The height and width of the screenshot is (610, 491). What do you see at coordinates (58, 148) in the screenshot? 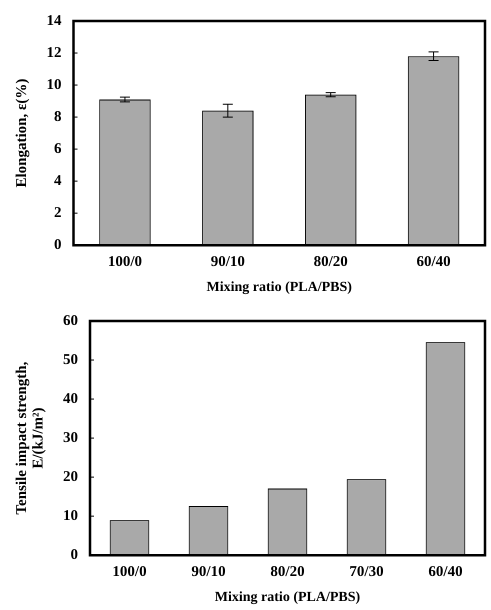
I see `y-tick-label: 6` at bounding box center [58, 148].